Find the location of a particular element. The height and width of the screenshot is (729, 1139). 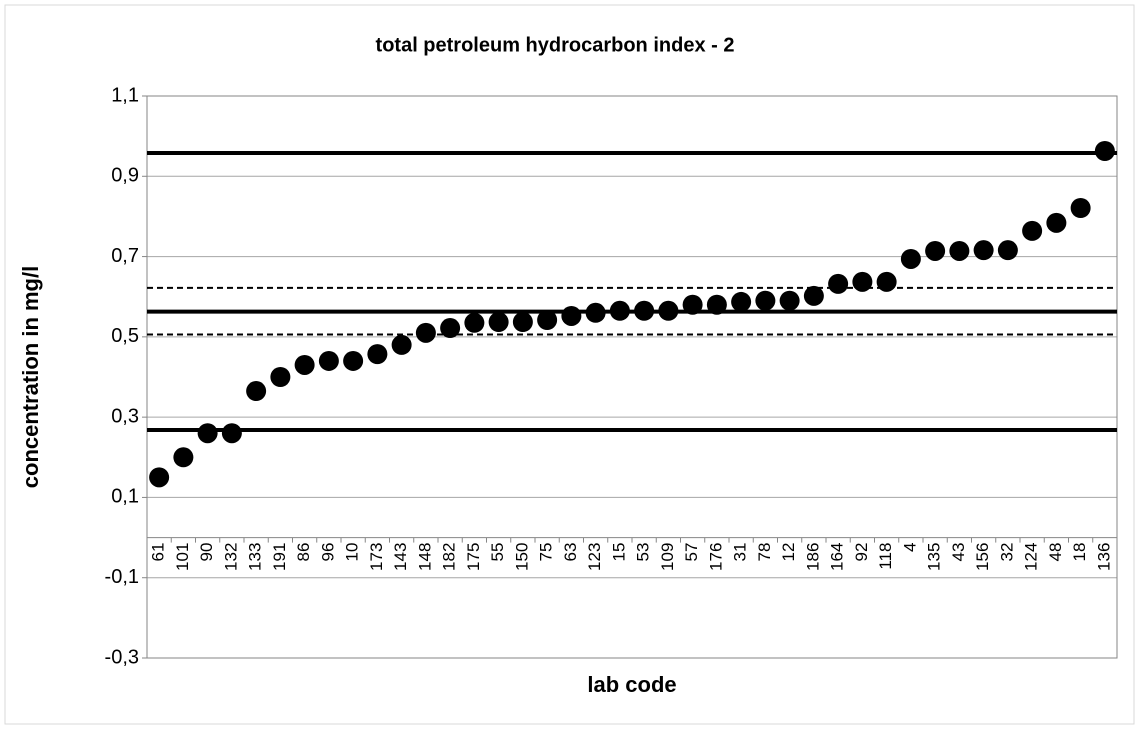

x-tick-label: 175 is located at coordinates (473, 557).